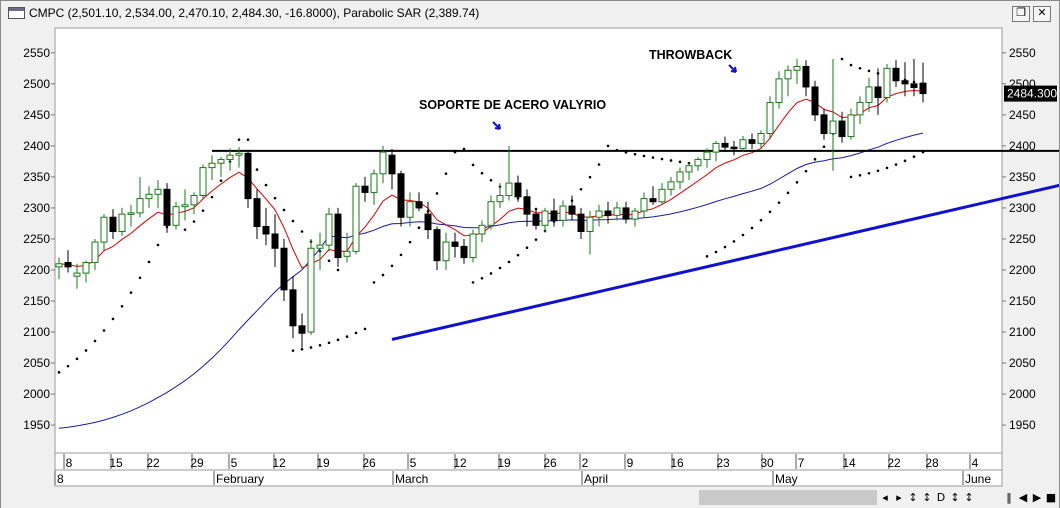 Image resolution: width=1060 pixels, height=508 pixels. Describe the element at coordinates (36, 208) in the screenshot. I see `y-tick-label-left: 2300` at that location.